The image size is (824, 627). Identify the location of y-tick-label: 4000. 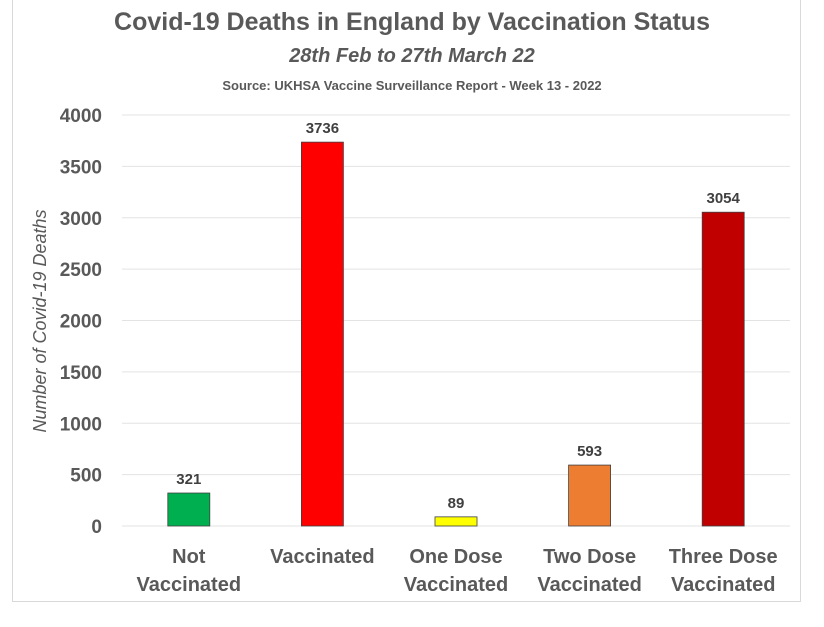
(81, 116).